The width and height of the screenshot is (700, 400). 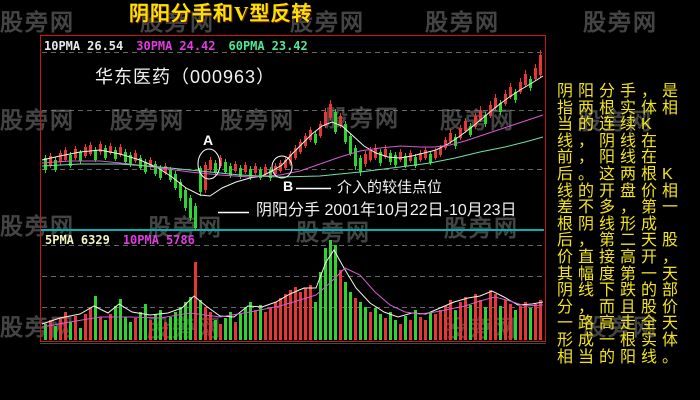 What do you see at coordinates (176, 46) in the screenshot?
I see `price-ma-legend: 10PMA 26.54 30PMA 24.42 60PMA 23.42` at bounding box center [176, 46].